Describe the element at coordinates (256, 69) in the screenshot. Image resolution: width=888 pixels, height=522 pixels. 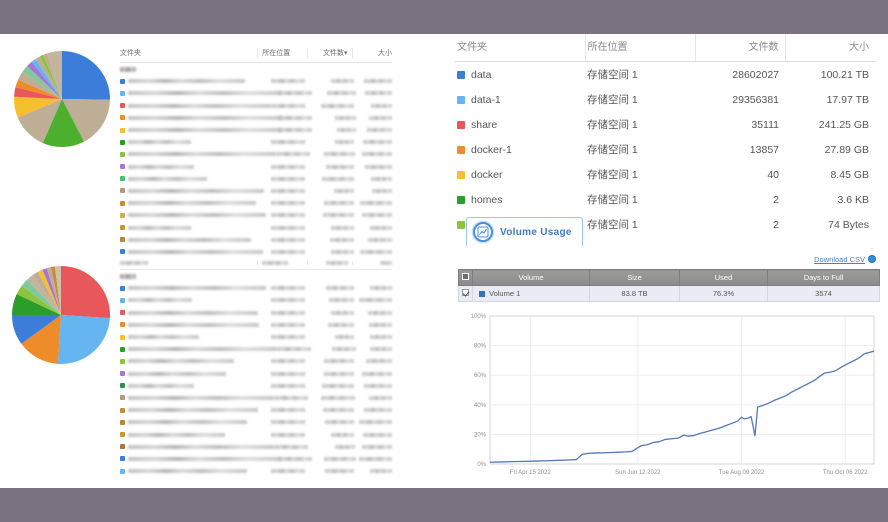
I see `group-title` at that location.